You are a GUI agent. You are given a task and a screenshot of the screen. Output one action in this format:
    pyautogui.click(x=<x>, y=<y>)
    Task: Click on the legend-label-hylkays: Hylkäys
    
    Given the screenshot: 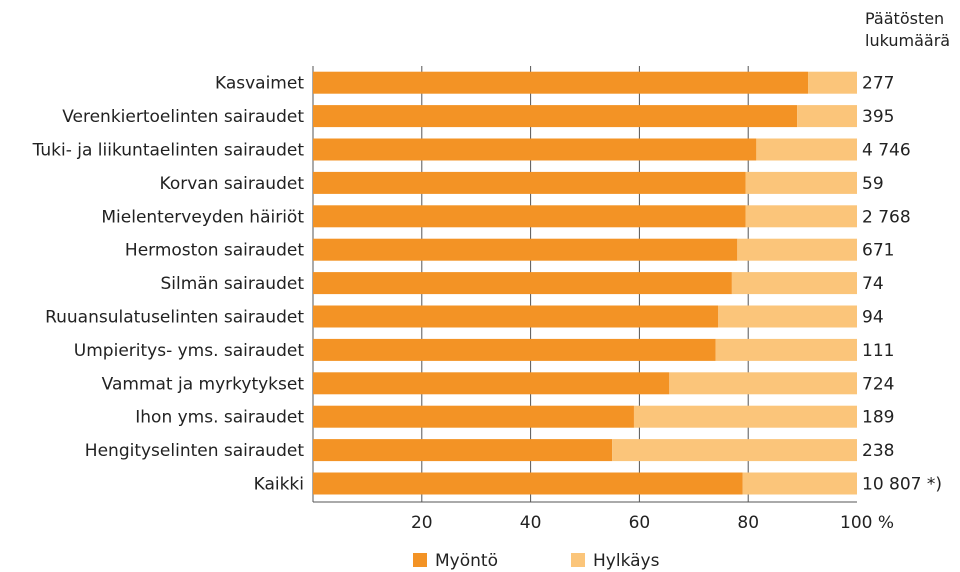 What is the action you would take?
    pyautogui.click(x=626, y=561)
    